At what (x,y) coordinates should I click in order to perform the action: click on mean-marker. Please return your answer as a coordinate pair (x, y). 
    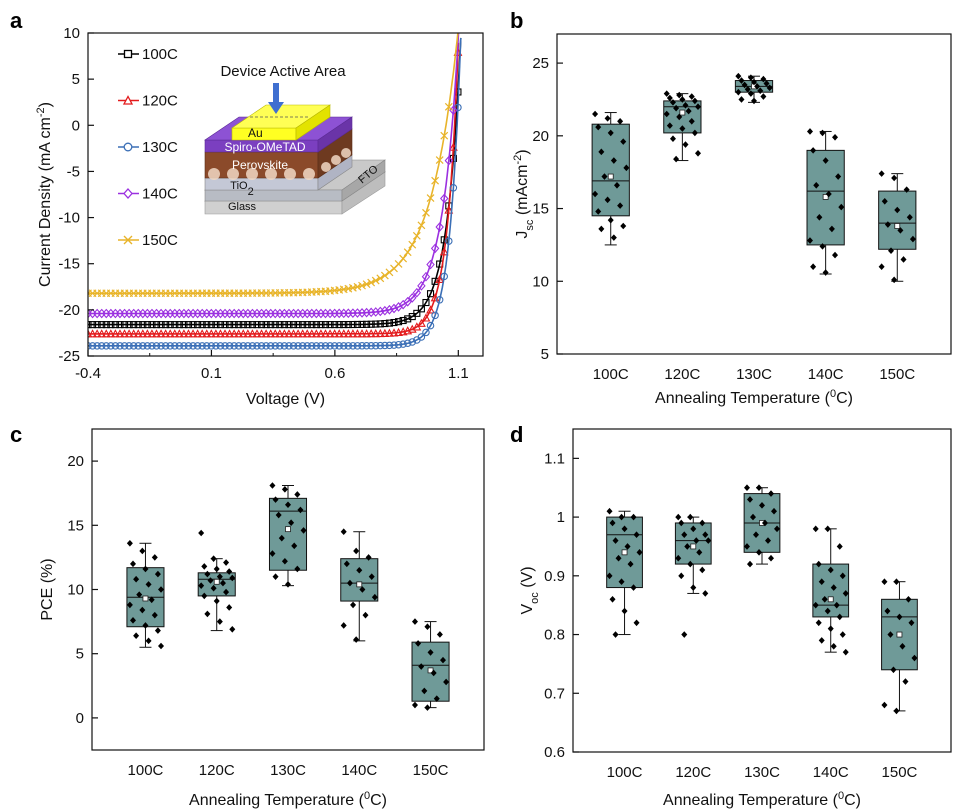
    Looking at the image, I should click on (682, 112).